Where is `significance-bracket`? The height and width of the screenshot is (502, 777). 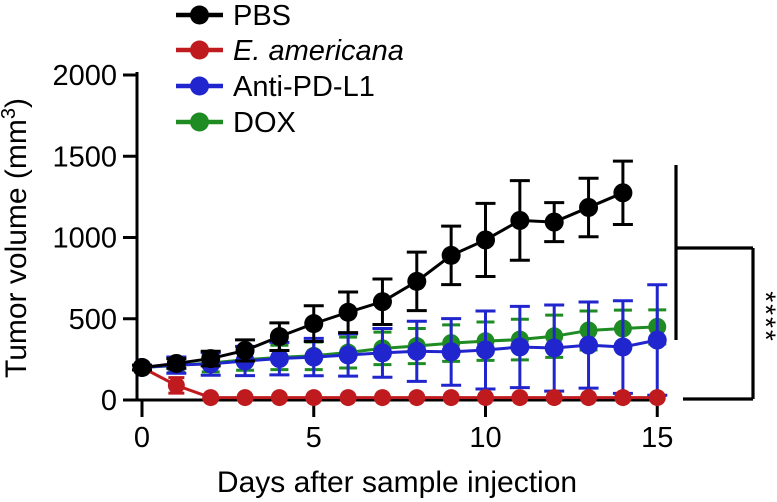
significance-bracket is located at coordinates (714, 283).